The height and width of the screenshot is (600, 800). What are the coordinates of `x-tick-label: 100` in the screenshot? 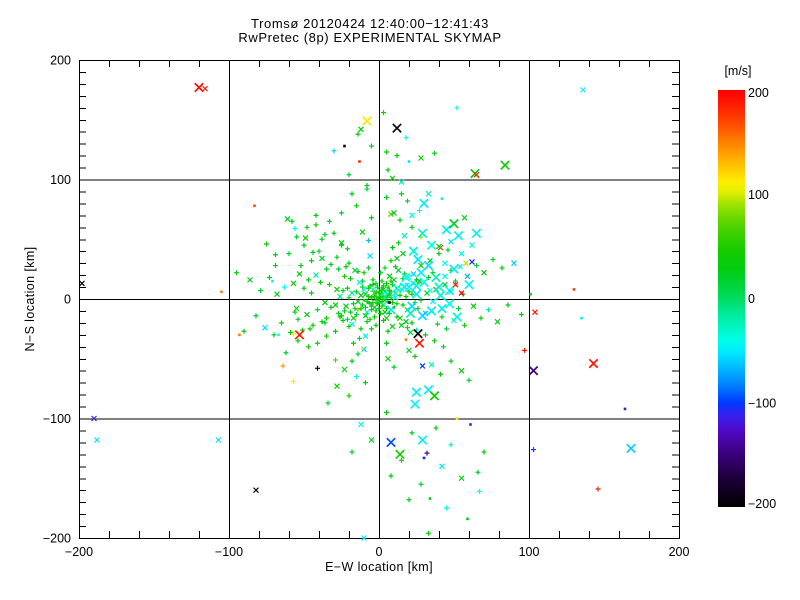 It's located at (529, 552).